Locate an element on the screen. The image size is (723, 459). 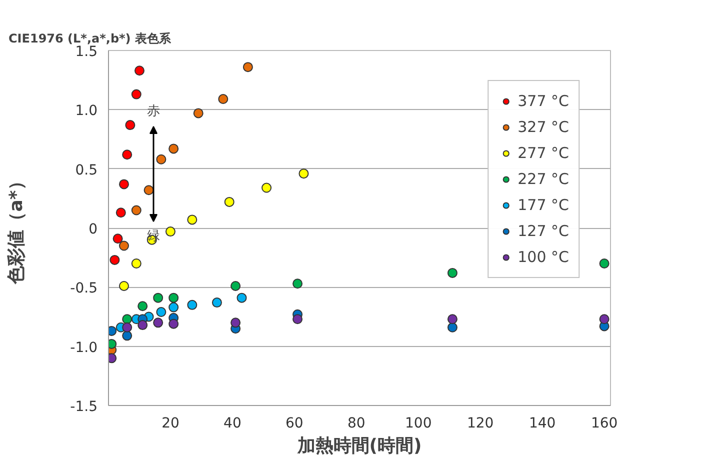
y-axis-title: 色彩値（a*） is located at coordinates (17, 228).